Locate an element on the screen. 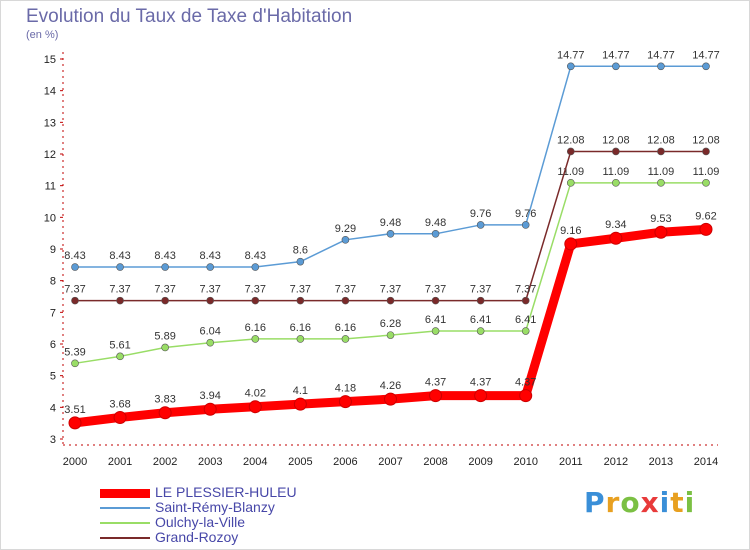  data-label: 5.39 is located at coordinates (74, 352).